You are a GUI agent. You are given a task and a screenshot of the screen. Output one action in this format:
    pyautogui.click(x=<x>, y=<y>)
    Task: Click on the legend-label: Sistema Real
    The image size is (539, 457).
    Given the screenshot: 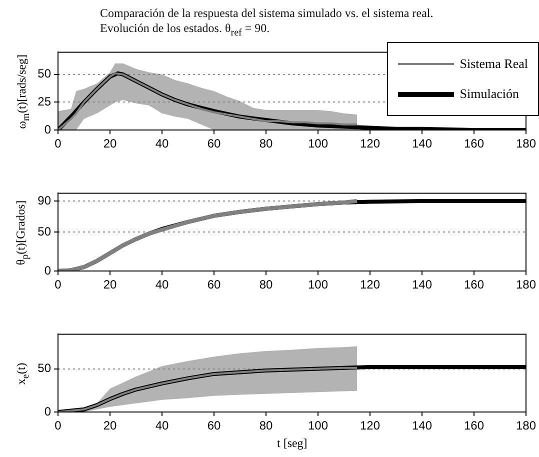 What is the action you would take?
    pyautogui.click(x=494, y=64)
    